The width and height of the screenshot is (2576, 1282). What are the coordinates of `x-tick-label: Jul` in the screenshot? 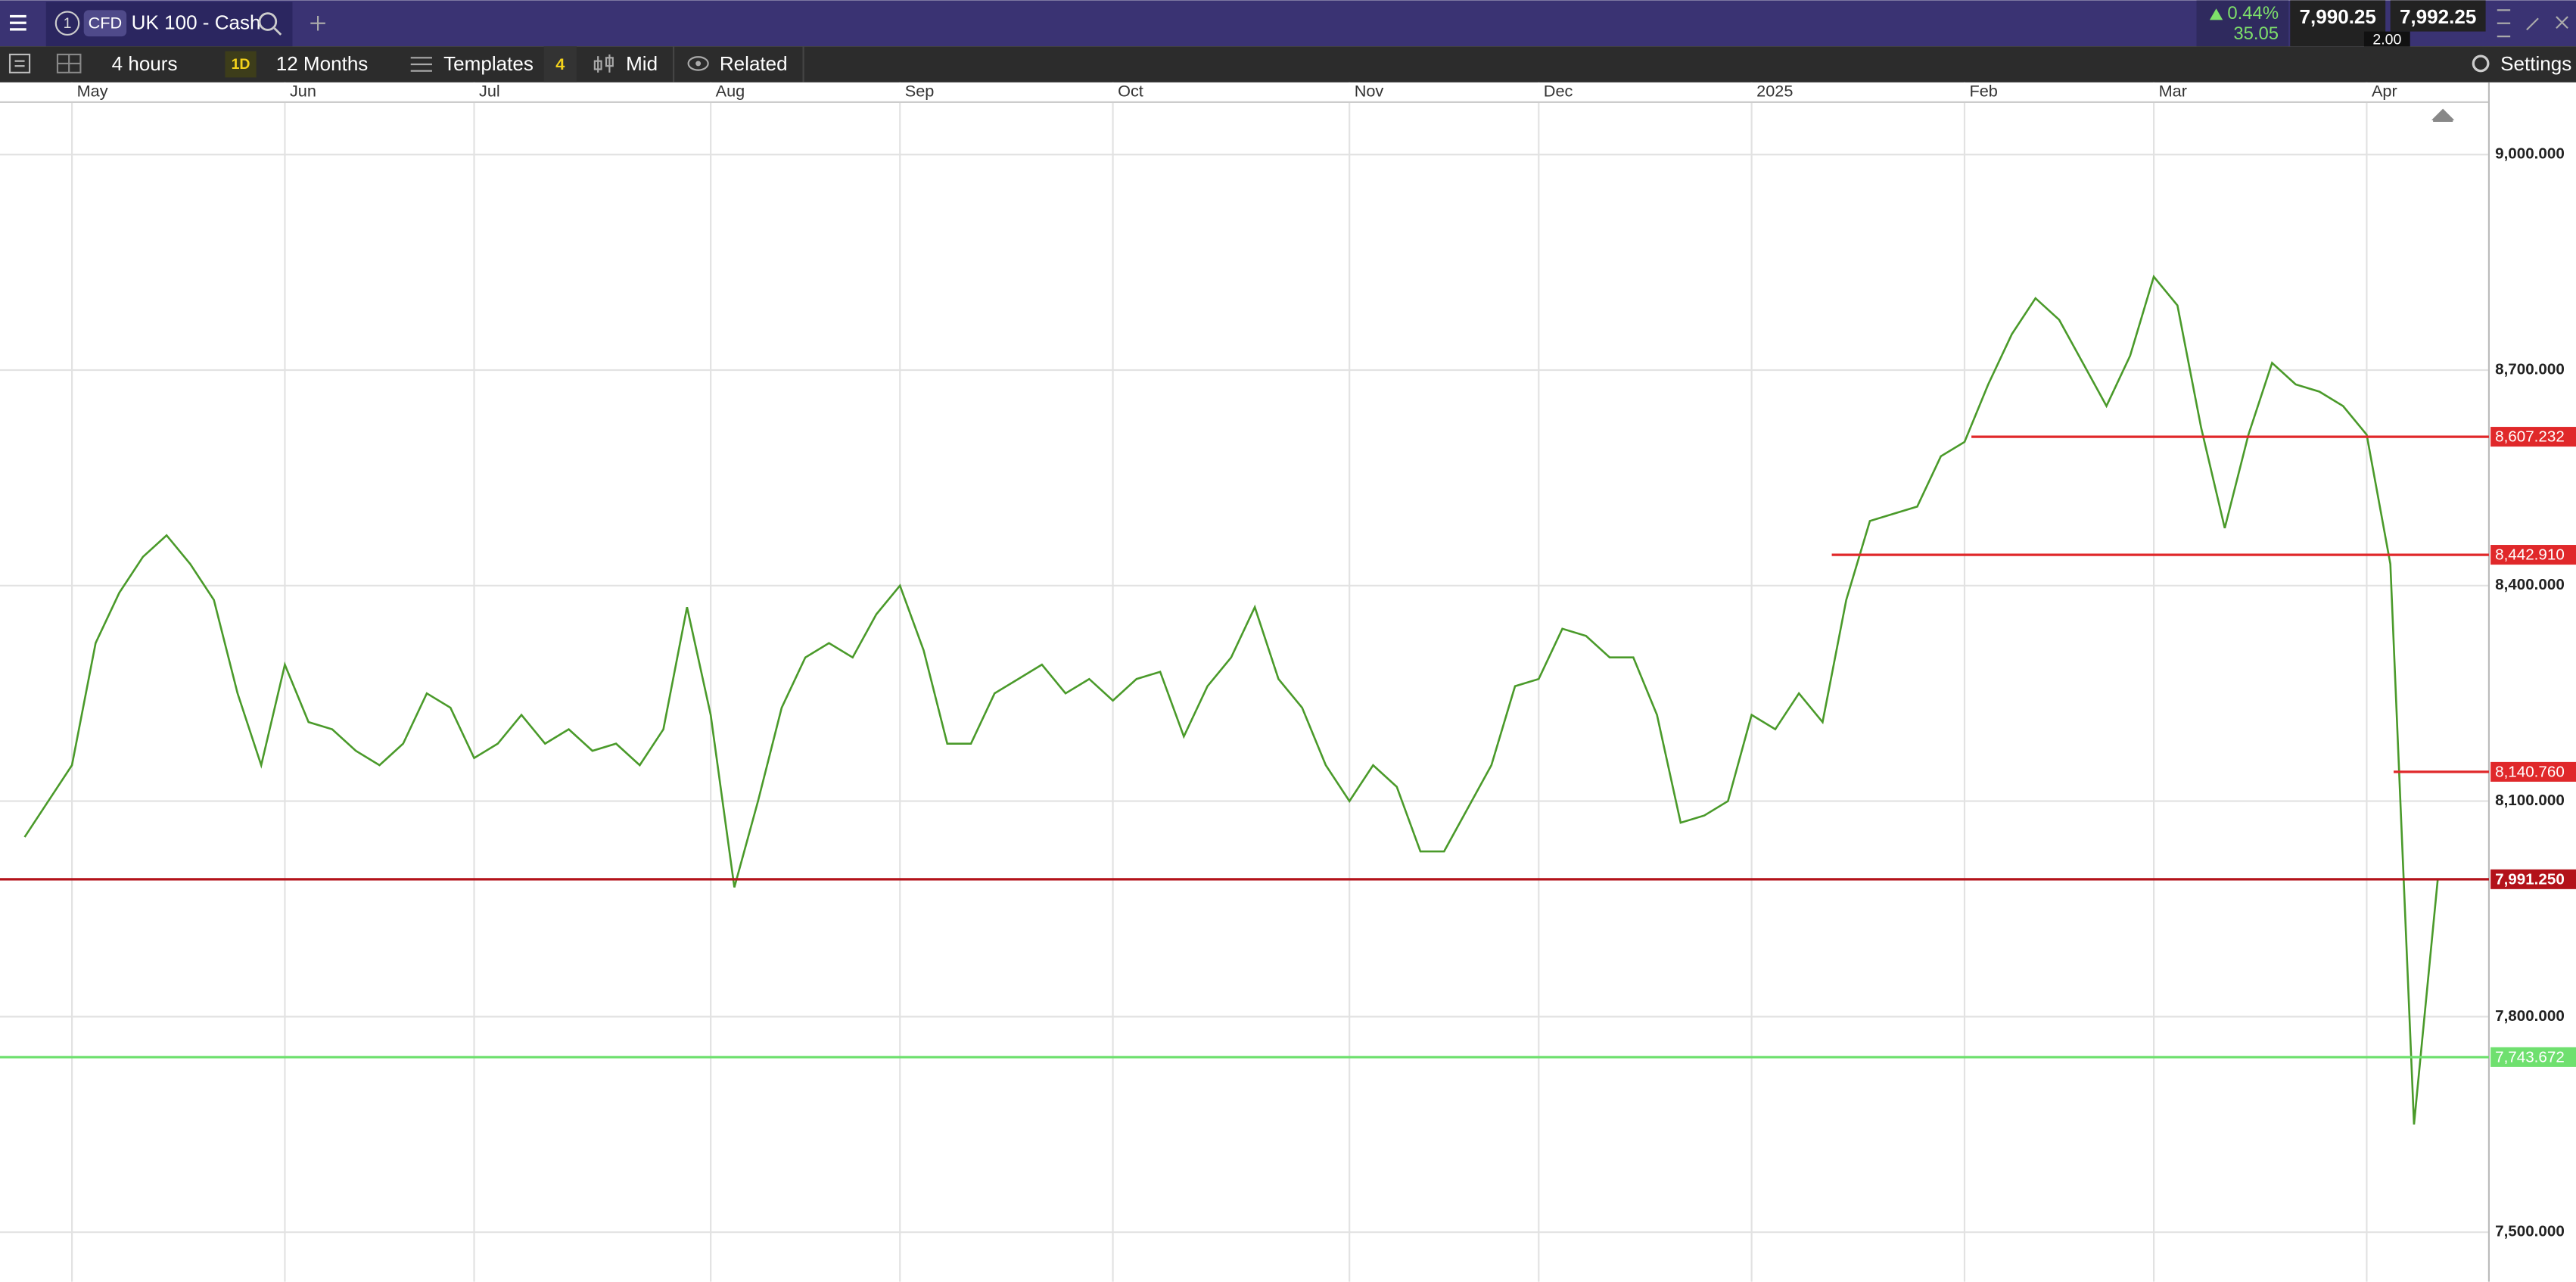 It's located at (489, 91).